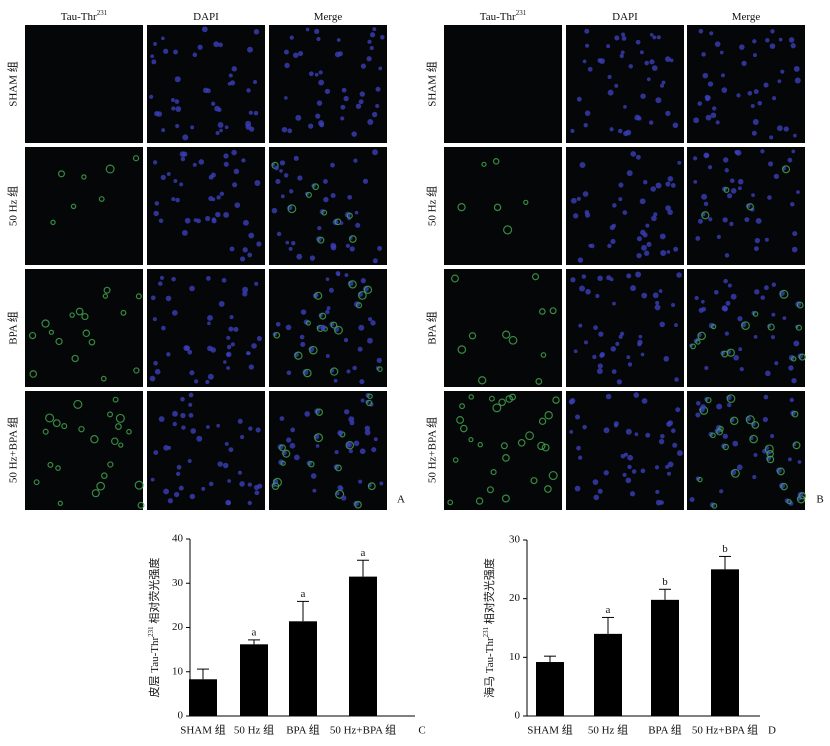  I want to click on column-header-text: Merge, so click(328, 17).